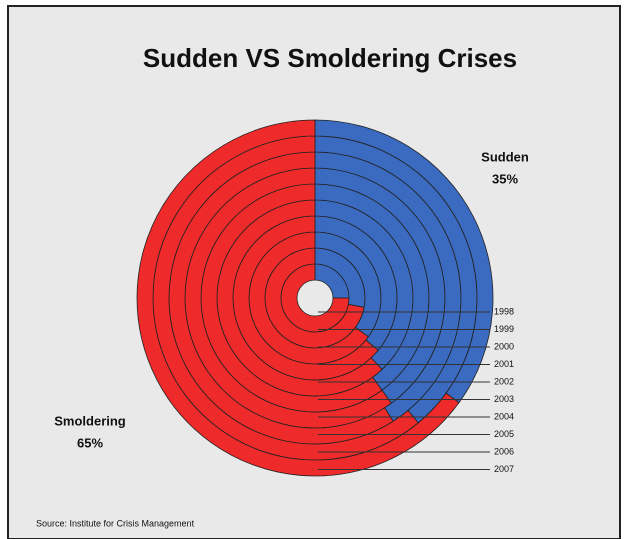  Describe the element at coordinates (90, 420) in the screenshot. I see `legend-label: Smoldering` at that location.